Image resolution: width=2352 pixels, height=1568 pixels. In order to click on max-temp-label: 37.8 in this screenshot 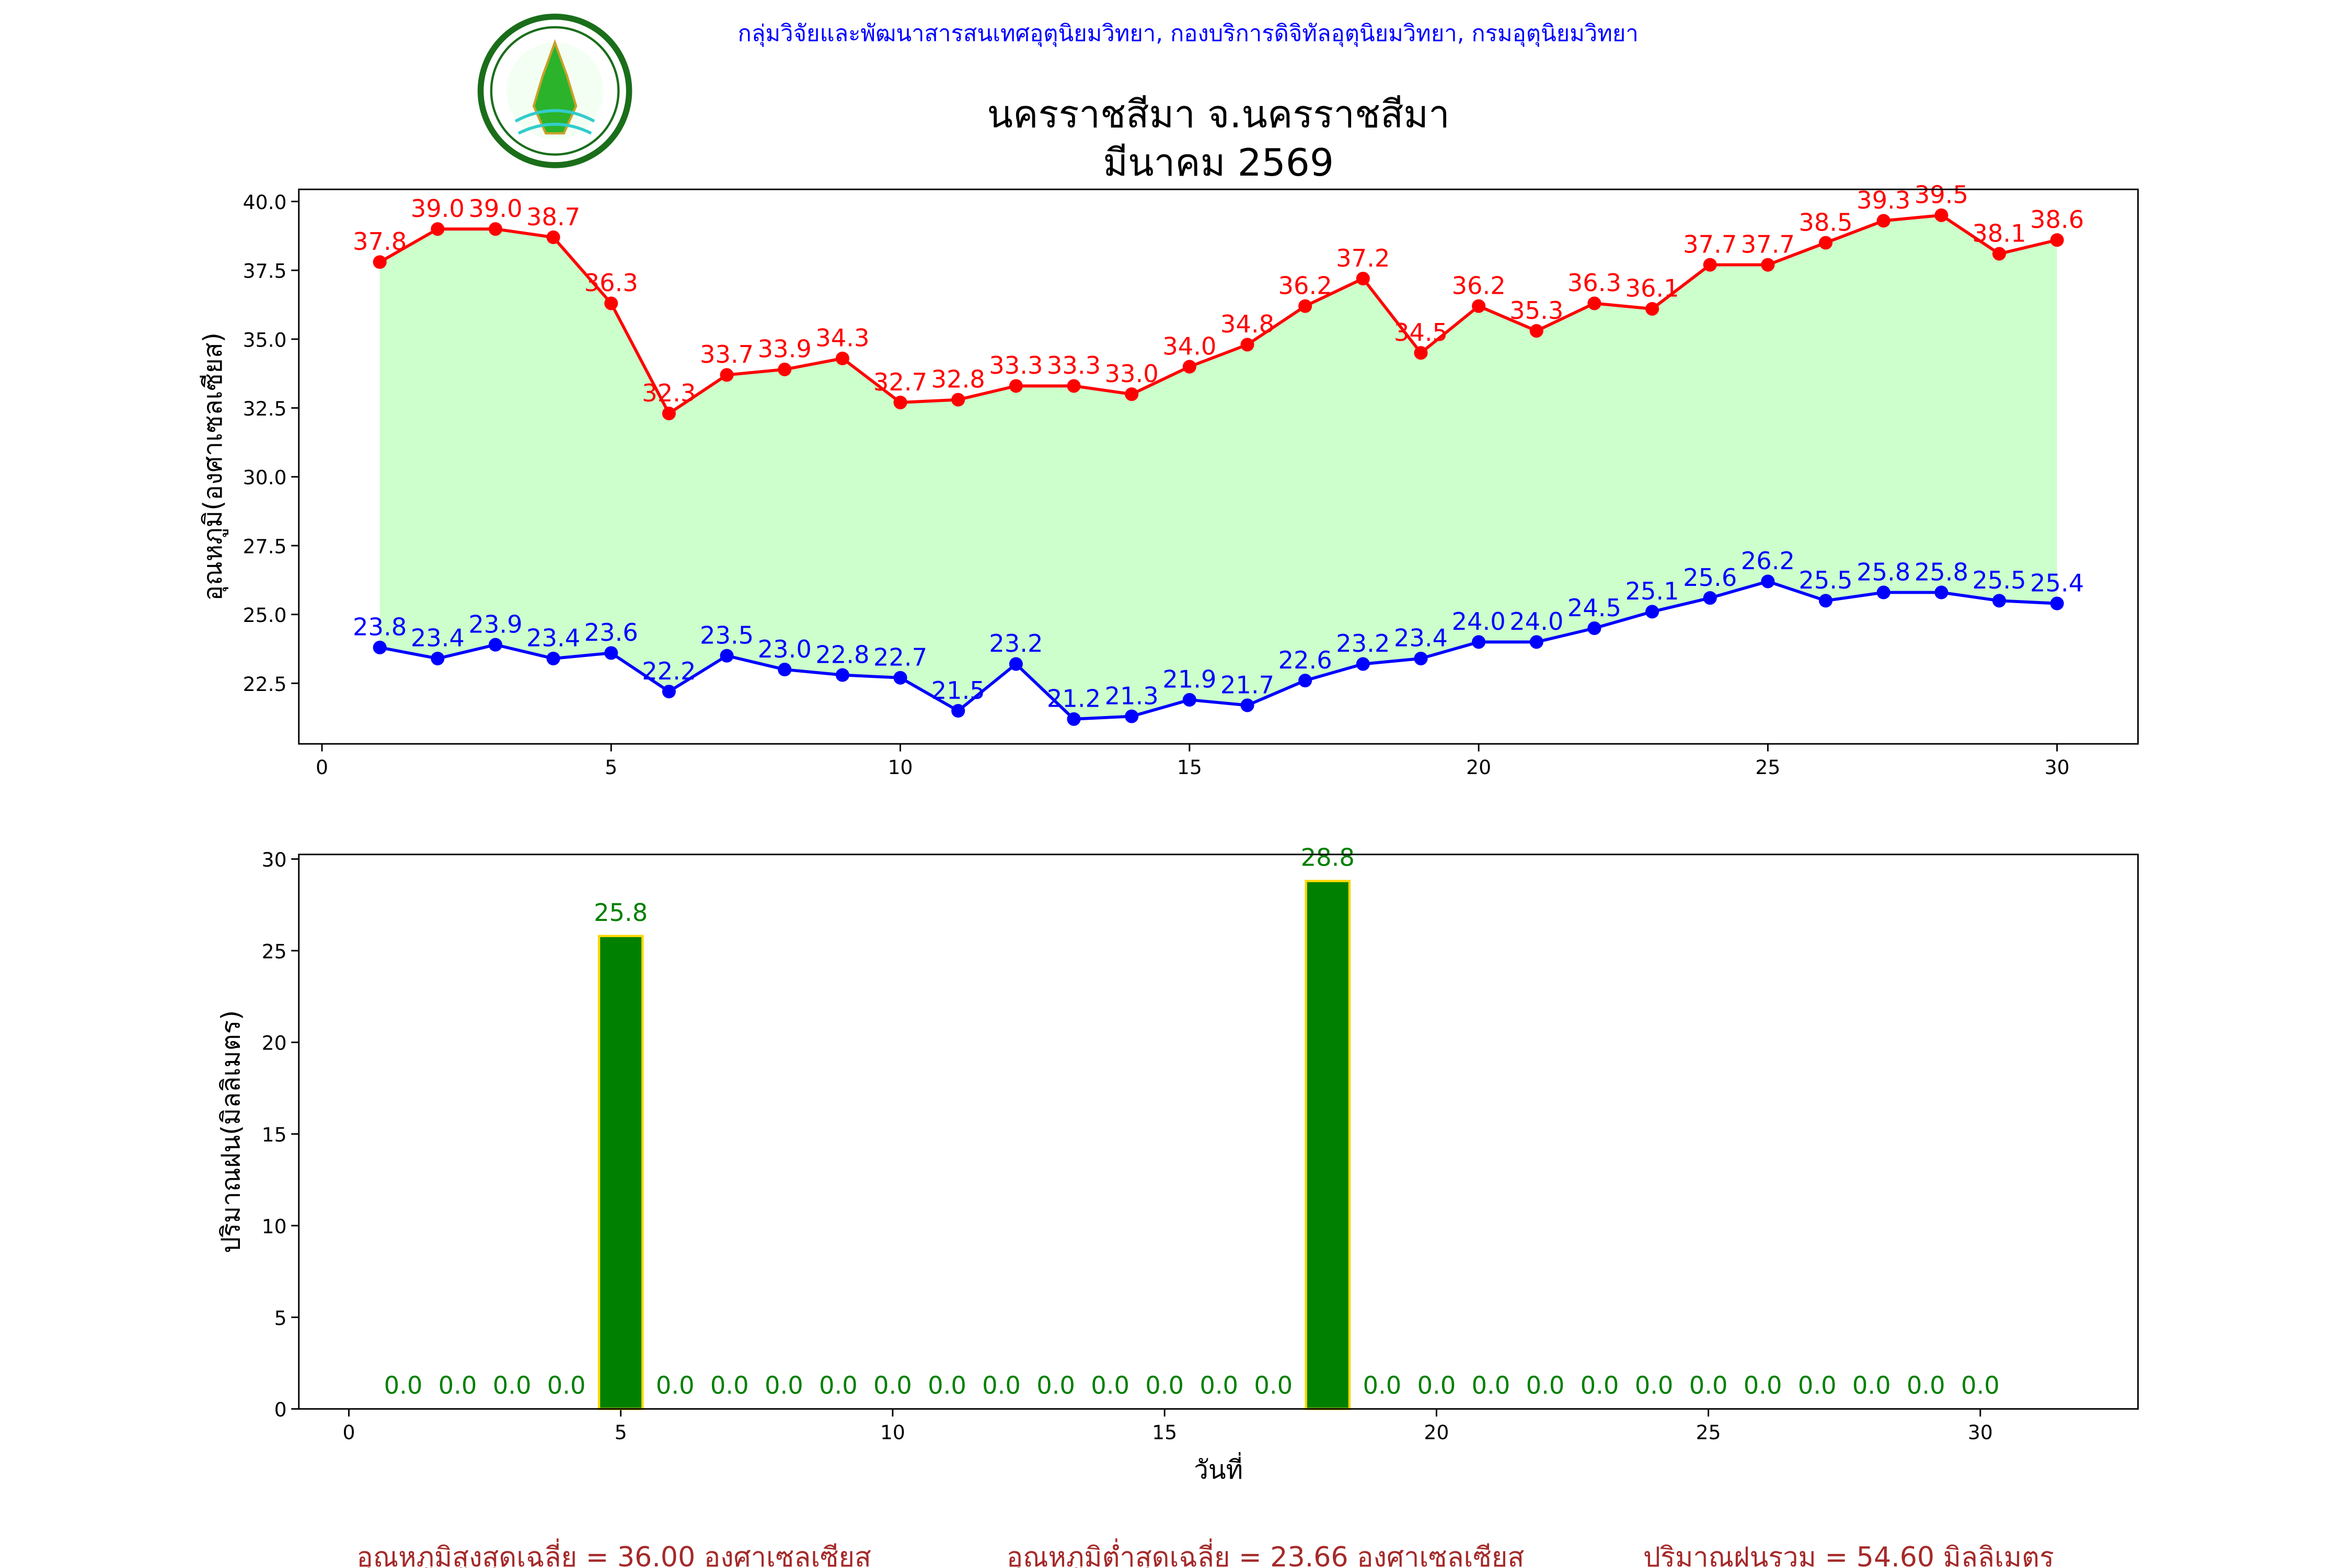, I will do `click(380, 241)`.